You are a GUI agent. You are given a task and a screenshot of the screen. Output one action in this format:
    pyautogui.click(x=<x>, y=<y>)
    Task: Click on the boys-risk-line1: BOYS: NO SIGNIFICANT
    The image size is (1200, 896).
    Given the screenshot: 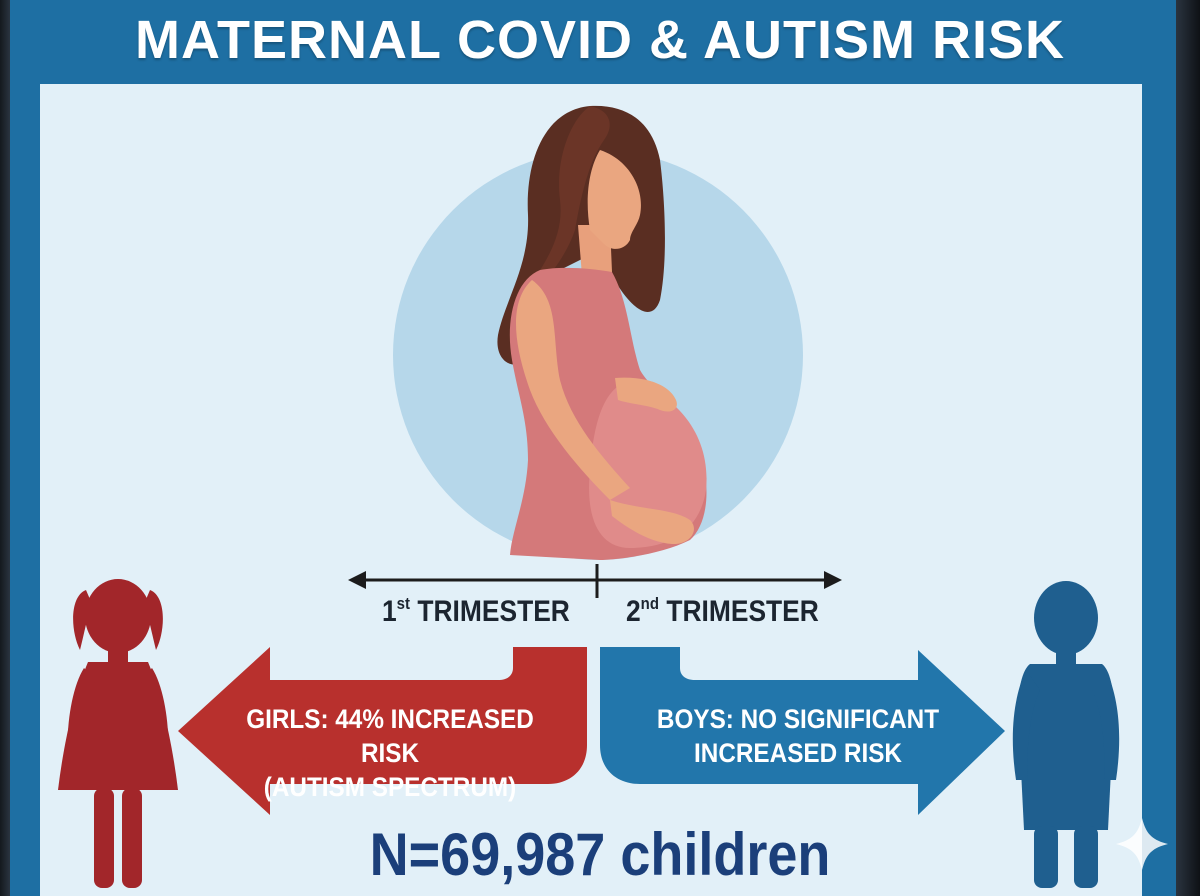 What is the action you would take?
    pyautogui.click(x=798, y=719)
    